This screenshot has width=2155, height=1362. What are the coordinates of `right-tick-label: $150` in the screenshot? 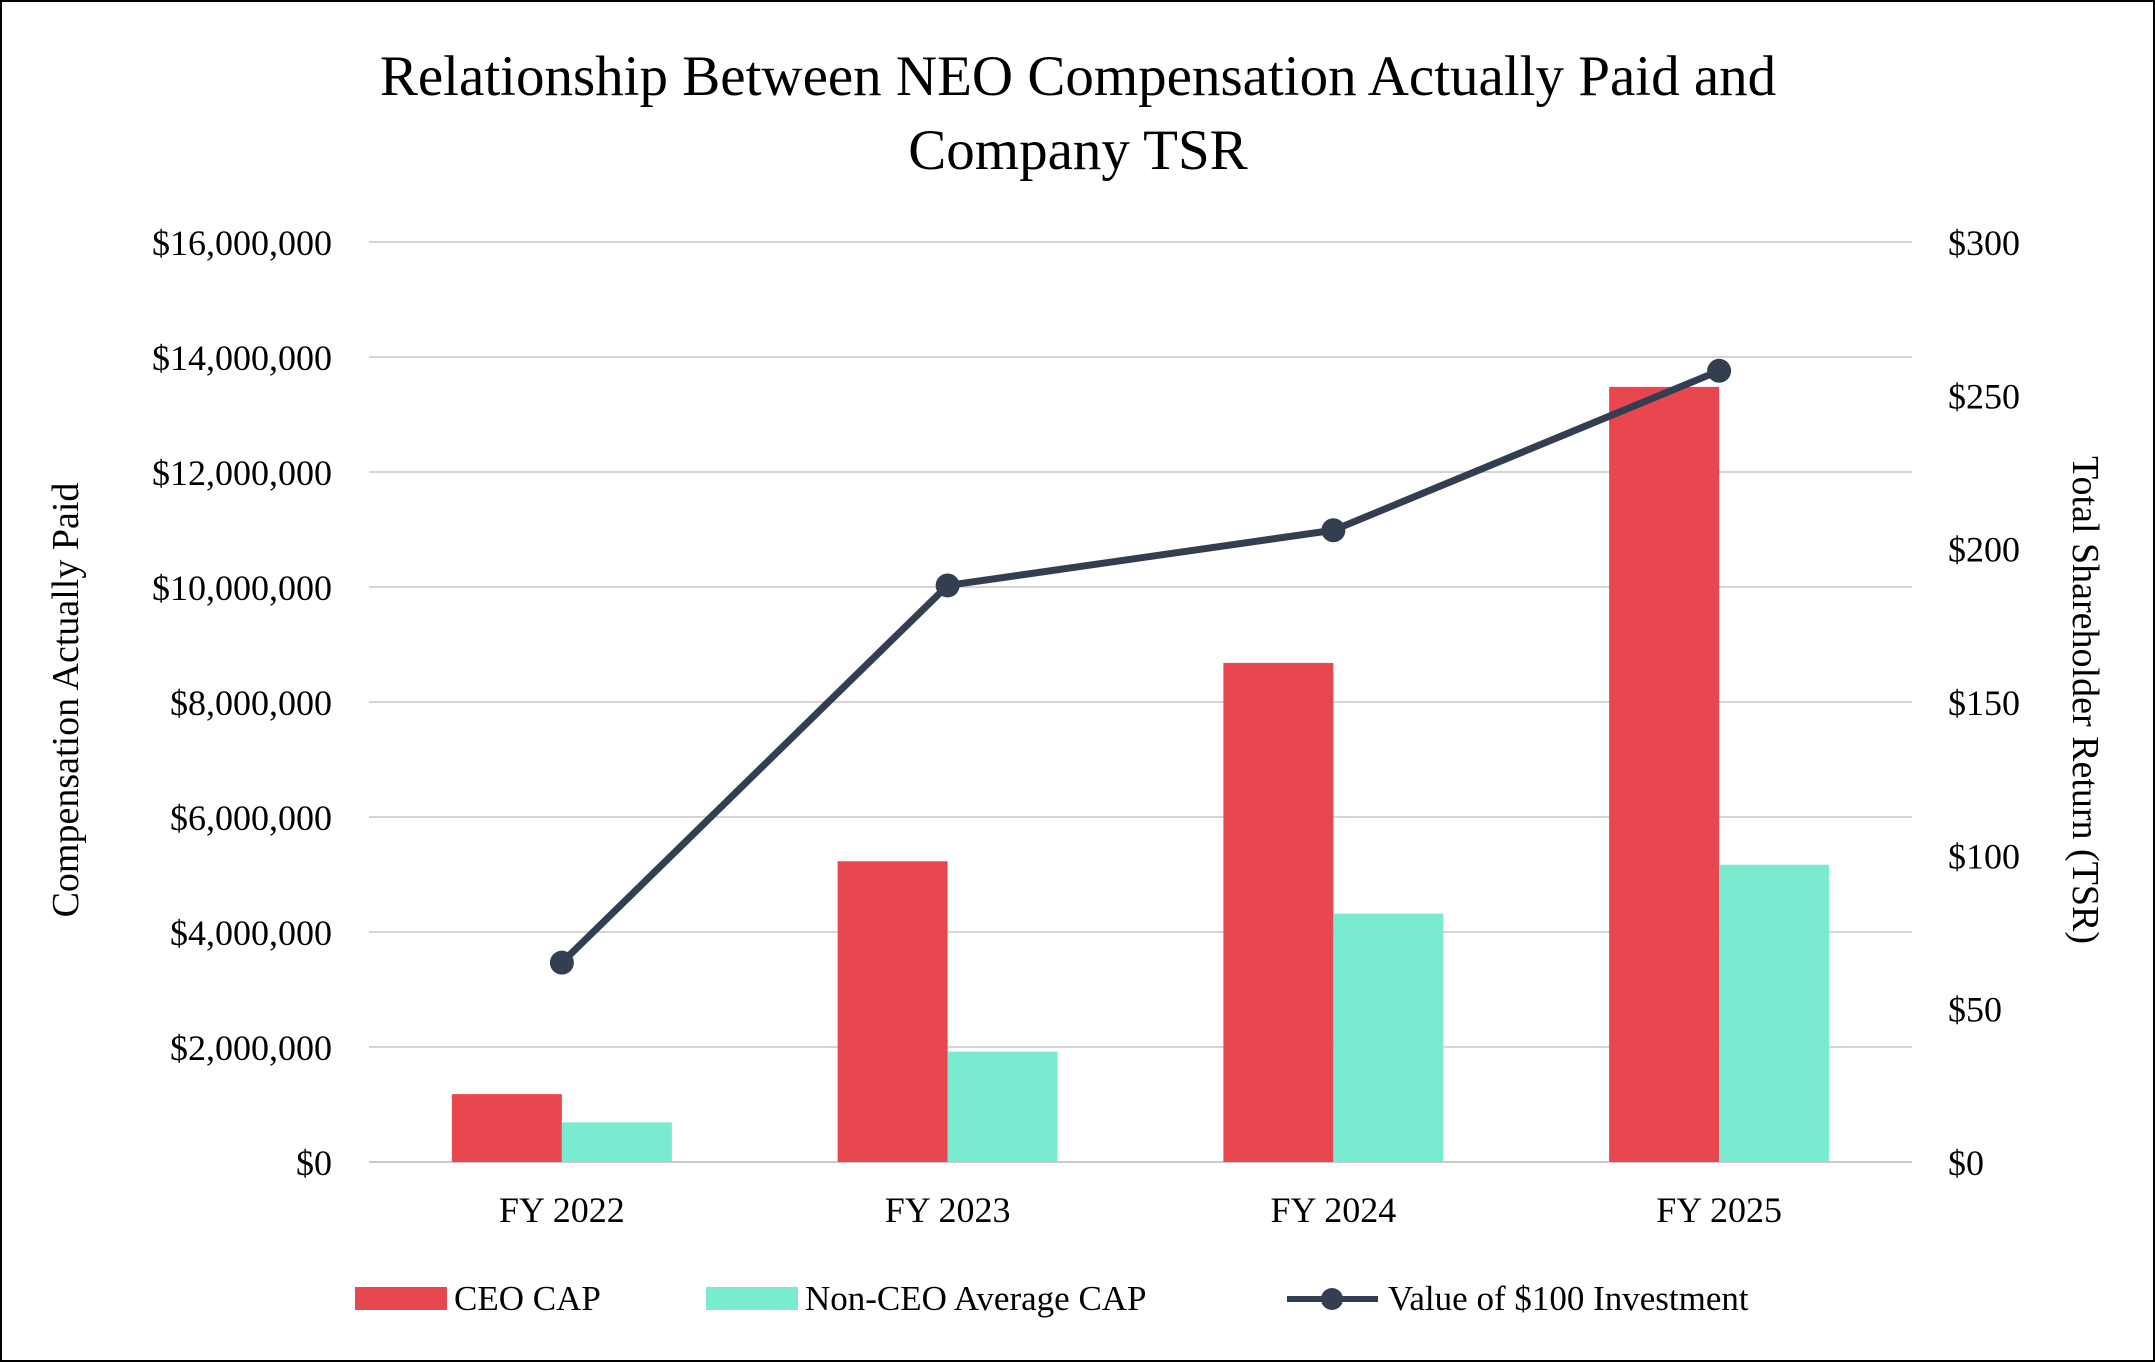 It's located at (1984, 703).